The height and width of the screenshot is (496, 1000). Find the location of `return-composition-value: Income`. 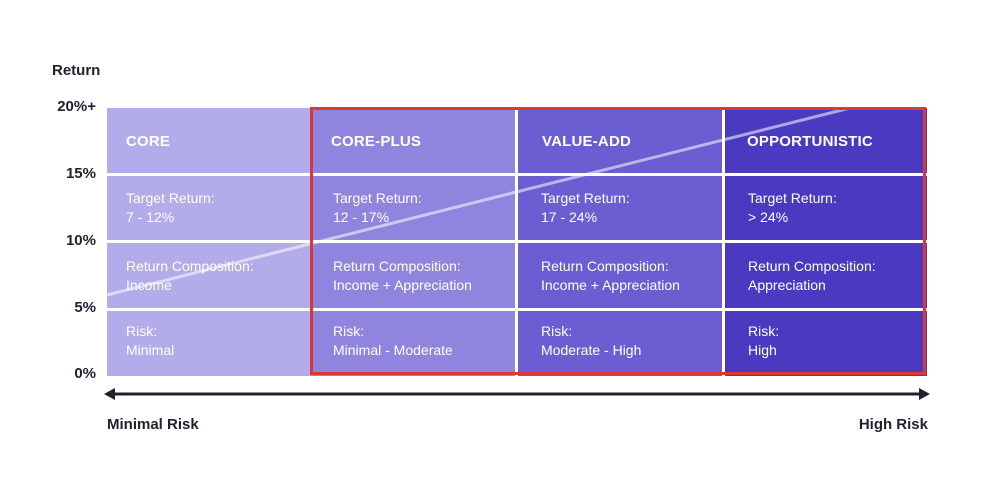

return-composition-value: Income is located at coordinates (149, 285).